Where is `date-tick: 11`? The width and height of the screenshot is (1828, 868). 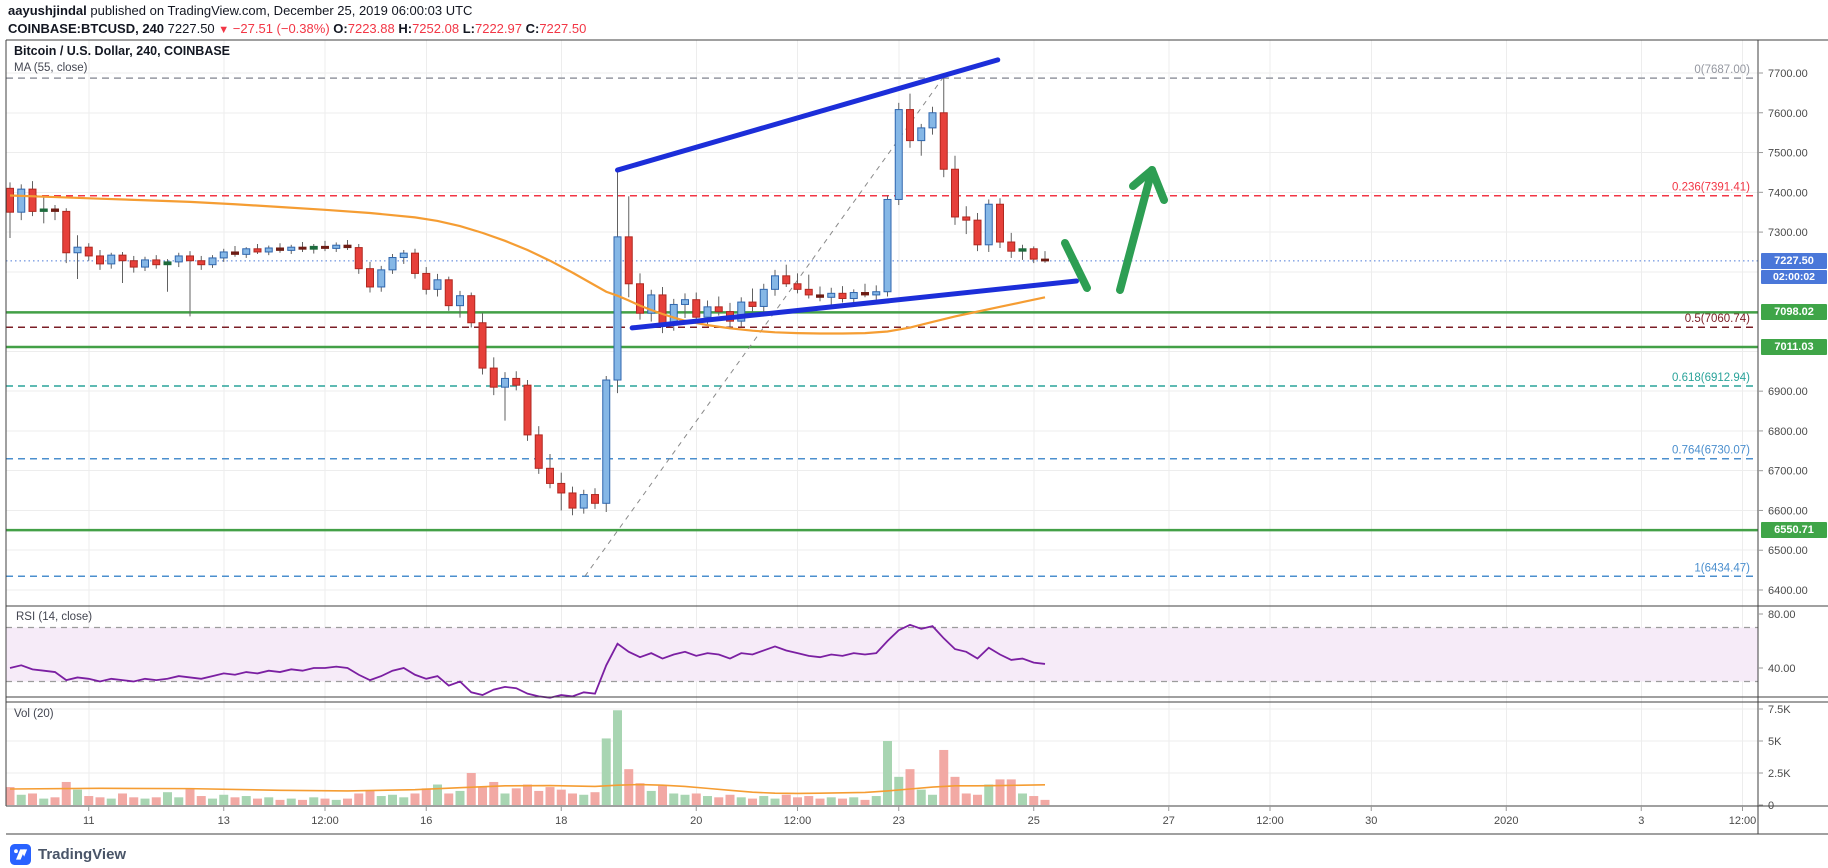
date-tick: 11 is located at coordinates (88, 821).